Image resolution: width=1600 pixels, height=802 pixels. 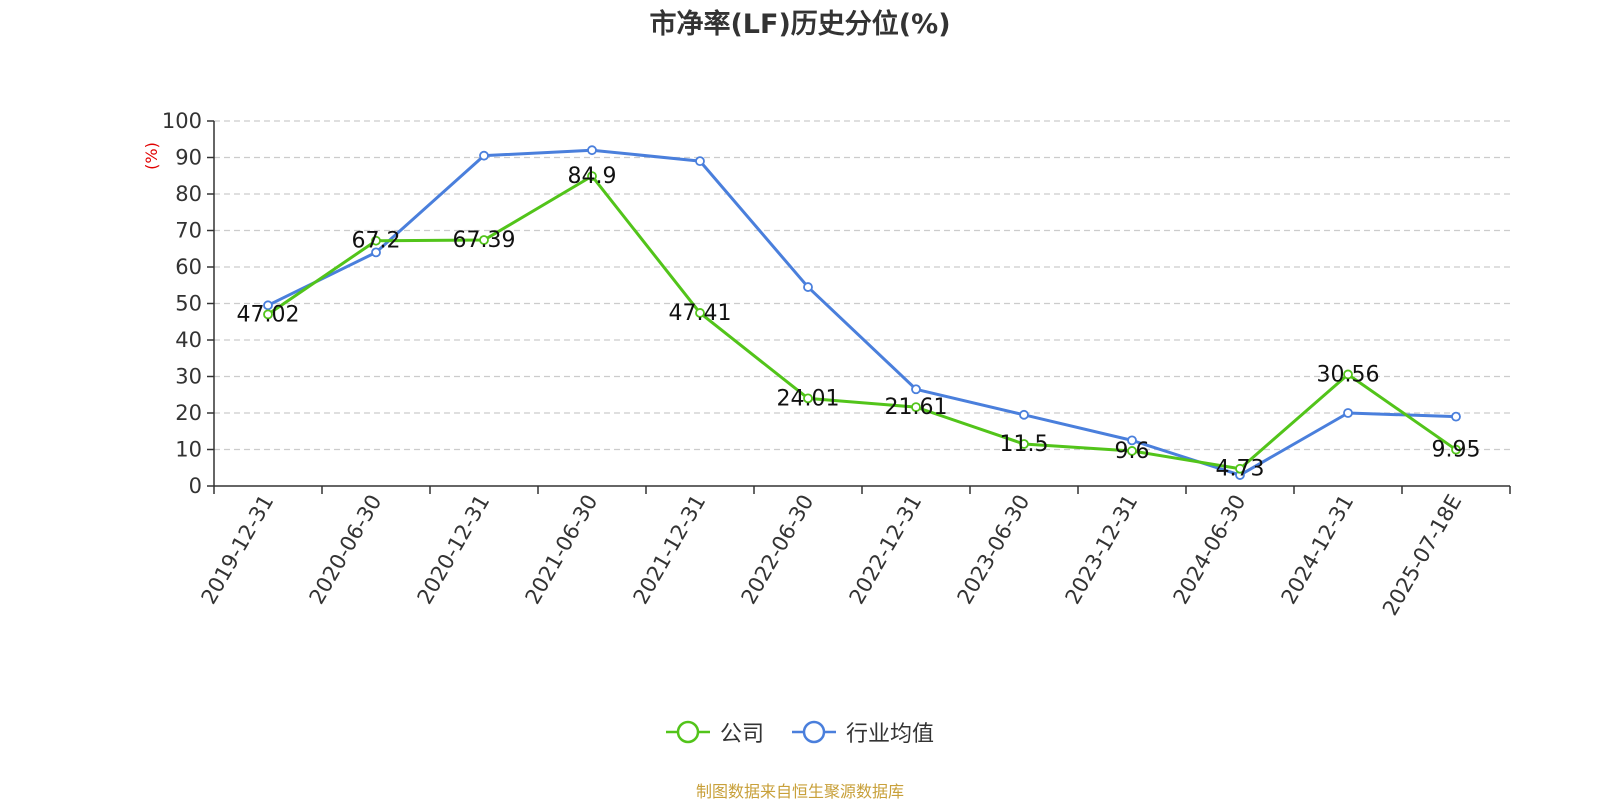 I want to click on data-label: 67.39, so click(x=484, y=240).